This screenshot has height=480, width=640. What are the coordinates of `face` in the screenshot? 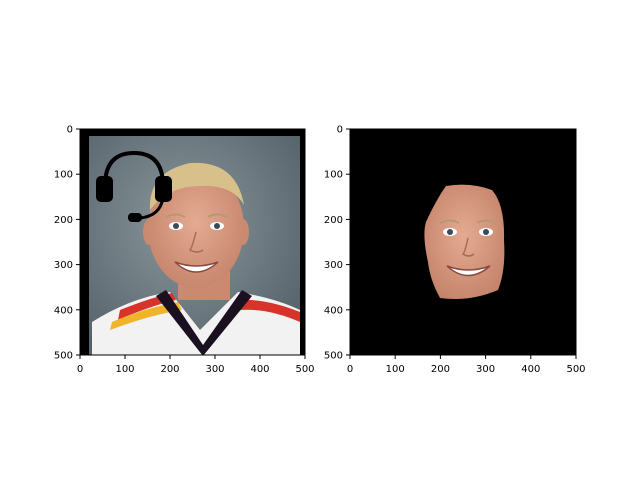 It's located at (196, 228).